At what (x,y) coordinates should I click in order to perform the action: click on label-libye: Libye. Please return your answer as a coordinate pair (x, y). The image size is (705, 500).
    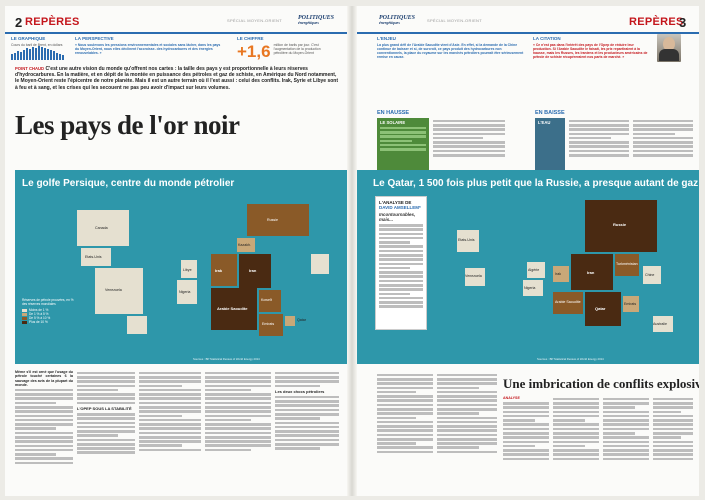
    Looking at the image, I should click on (187, 270).